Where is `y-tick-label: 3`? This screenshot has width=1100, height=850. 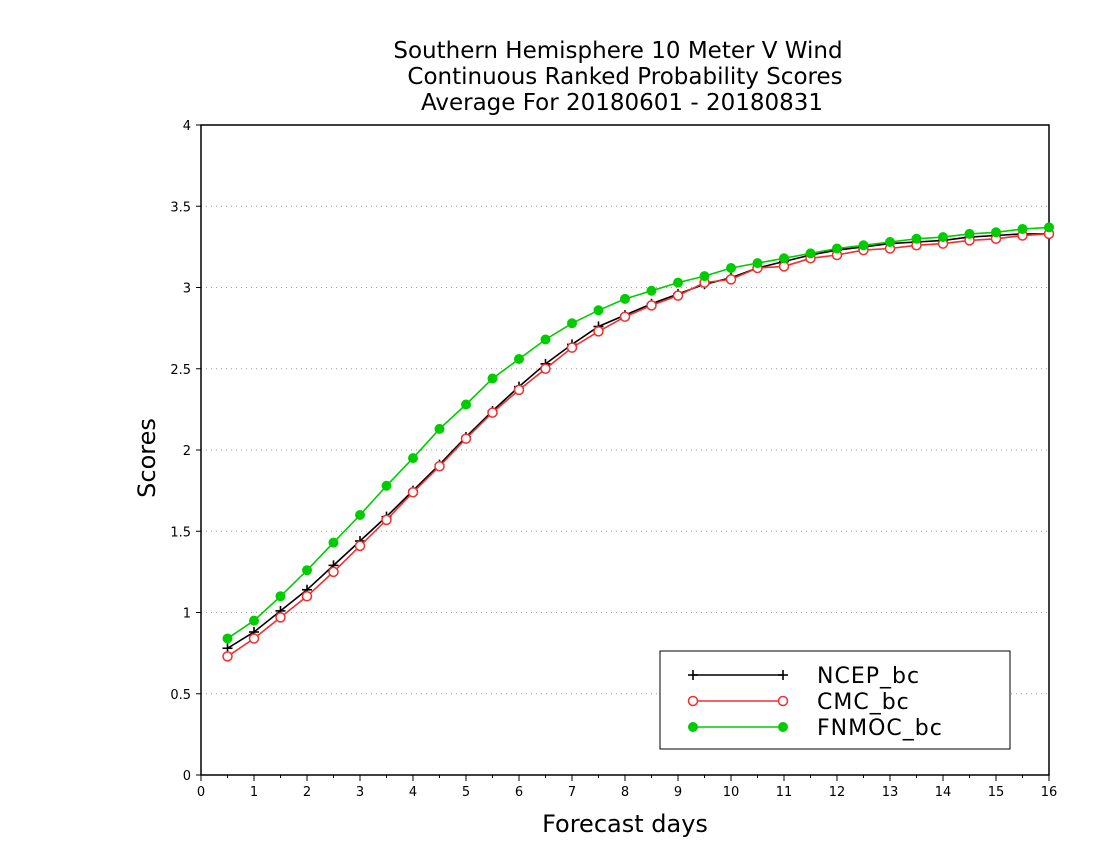 y-tick-label: 3 is located at coordinates (187, 289).